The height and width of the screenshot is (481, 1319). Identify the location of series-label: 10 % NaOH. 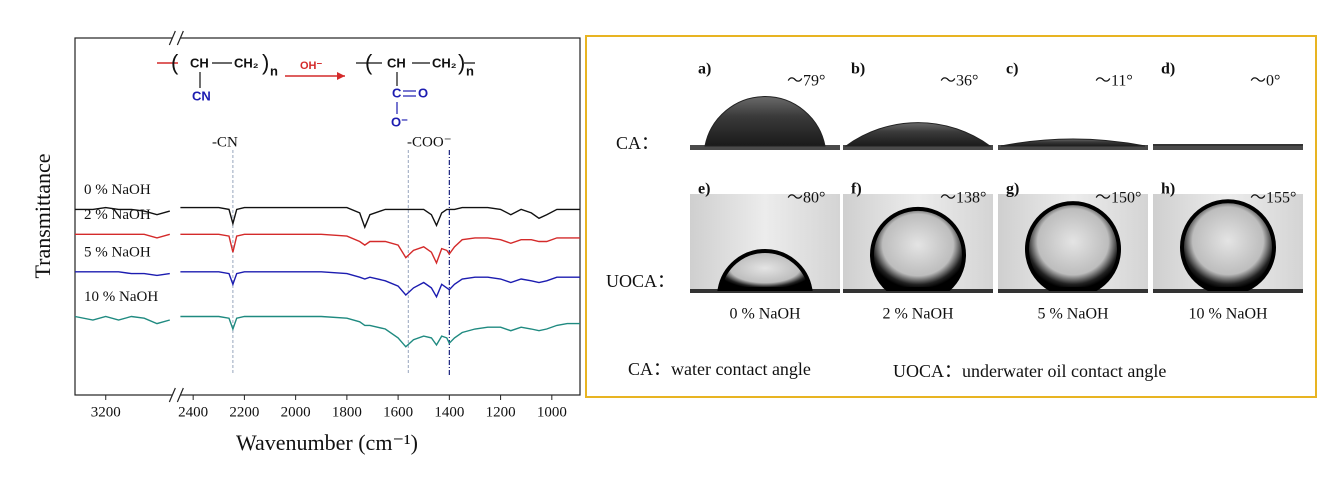
(121, 297).